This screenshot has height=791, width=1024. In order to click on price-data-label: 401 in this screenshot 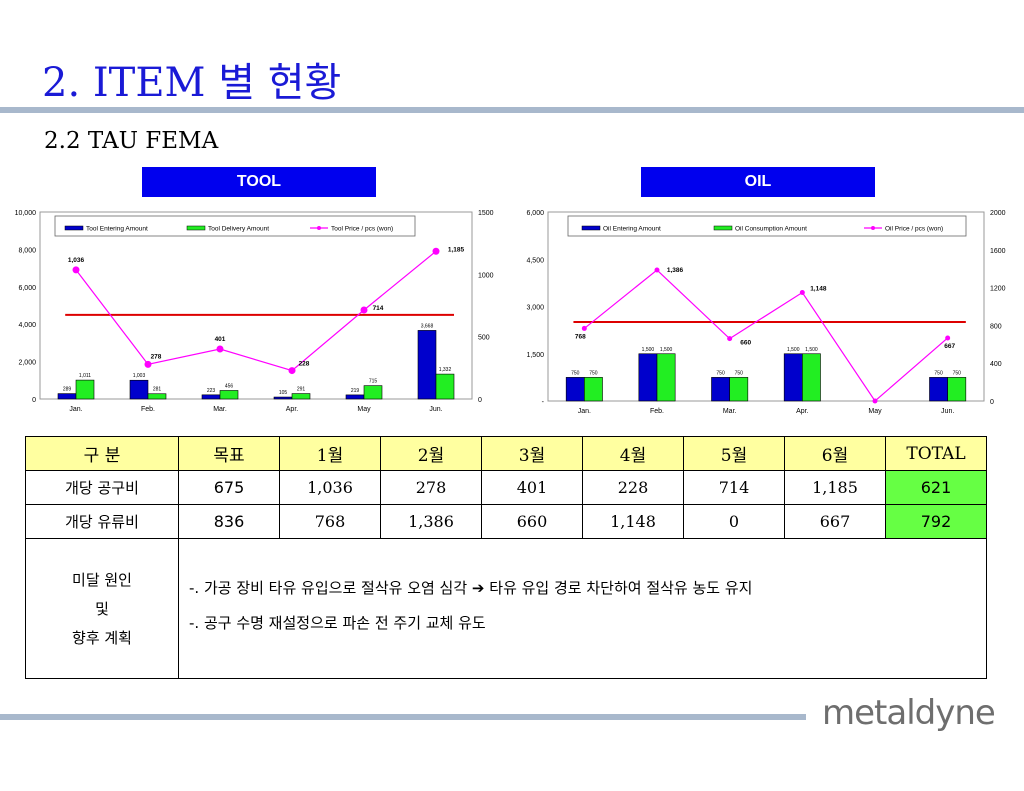, I will do `click(220, 339)`.